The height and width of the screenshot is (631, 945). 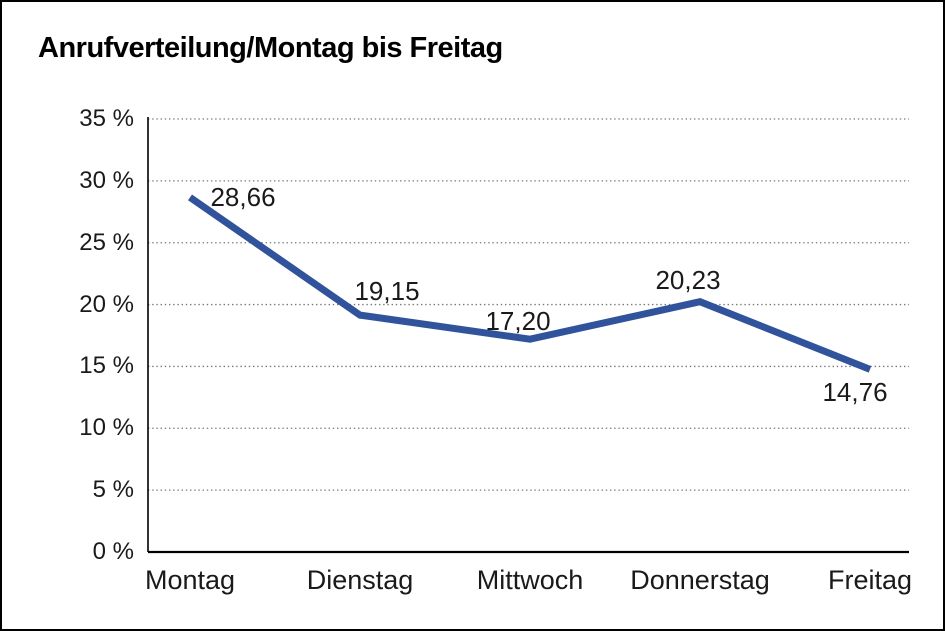 I want to click on data-point-label: 28,66, so click(x=243, y=197).